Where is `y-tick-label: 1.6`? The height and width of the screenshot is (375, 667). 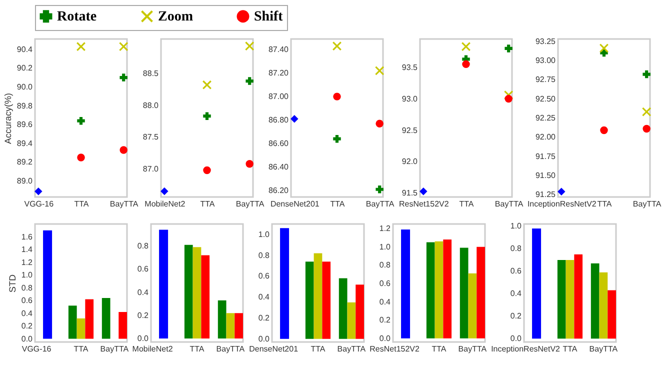
y-tick-label: 1.6 is located at coordinates (27, 237).